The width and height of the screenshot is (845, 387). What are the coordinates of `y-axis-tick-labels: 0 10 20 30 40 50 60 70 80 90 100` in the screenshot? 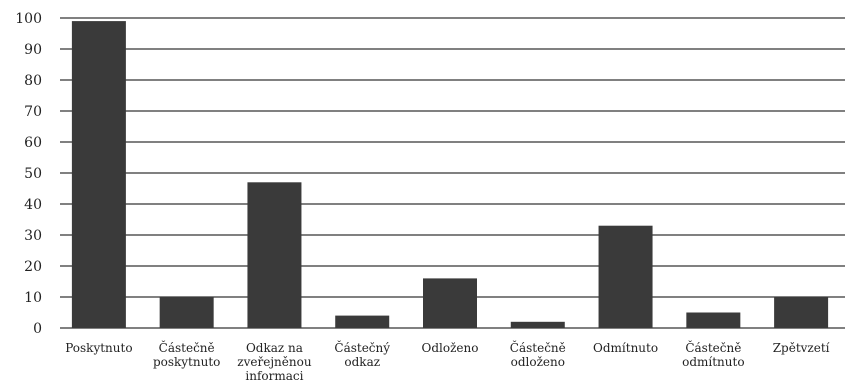 It's located at (28, 174).